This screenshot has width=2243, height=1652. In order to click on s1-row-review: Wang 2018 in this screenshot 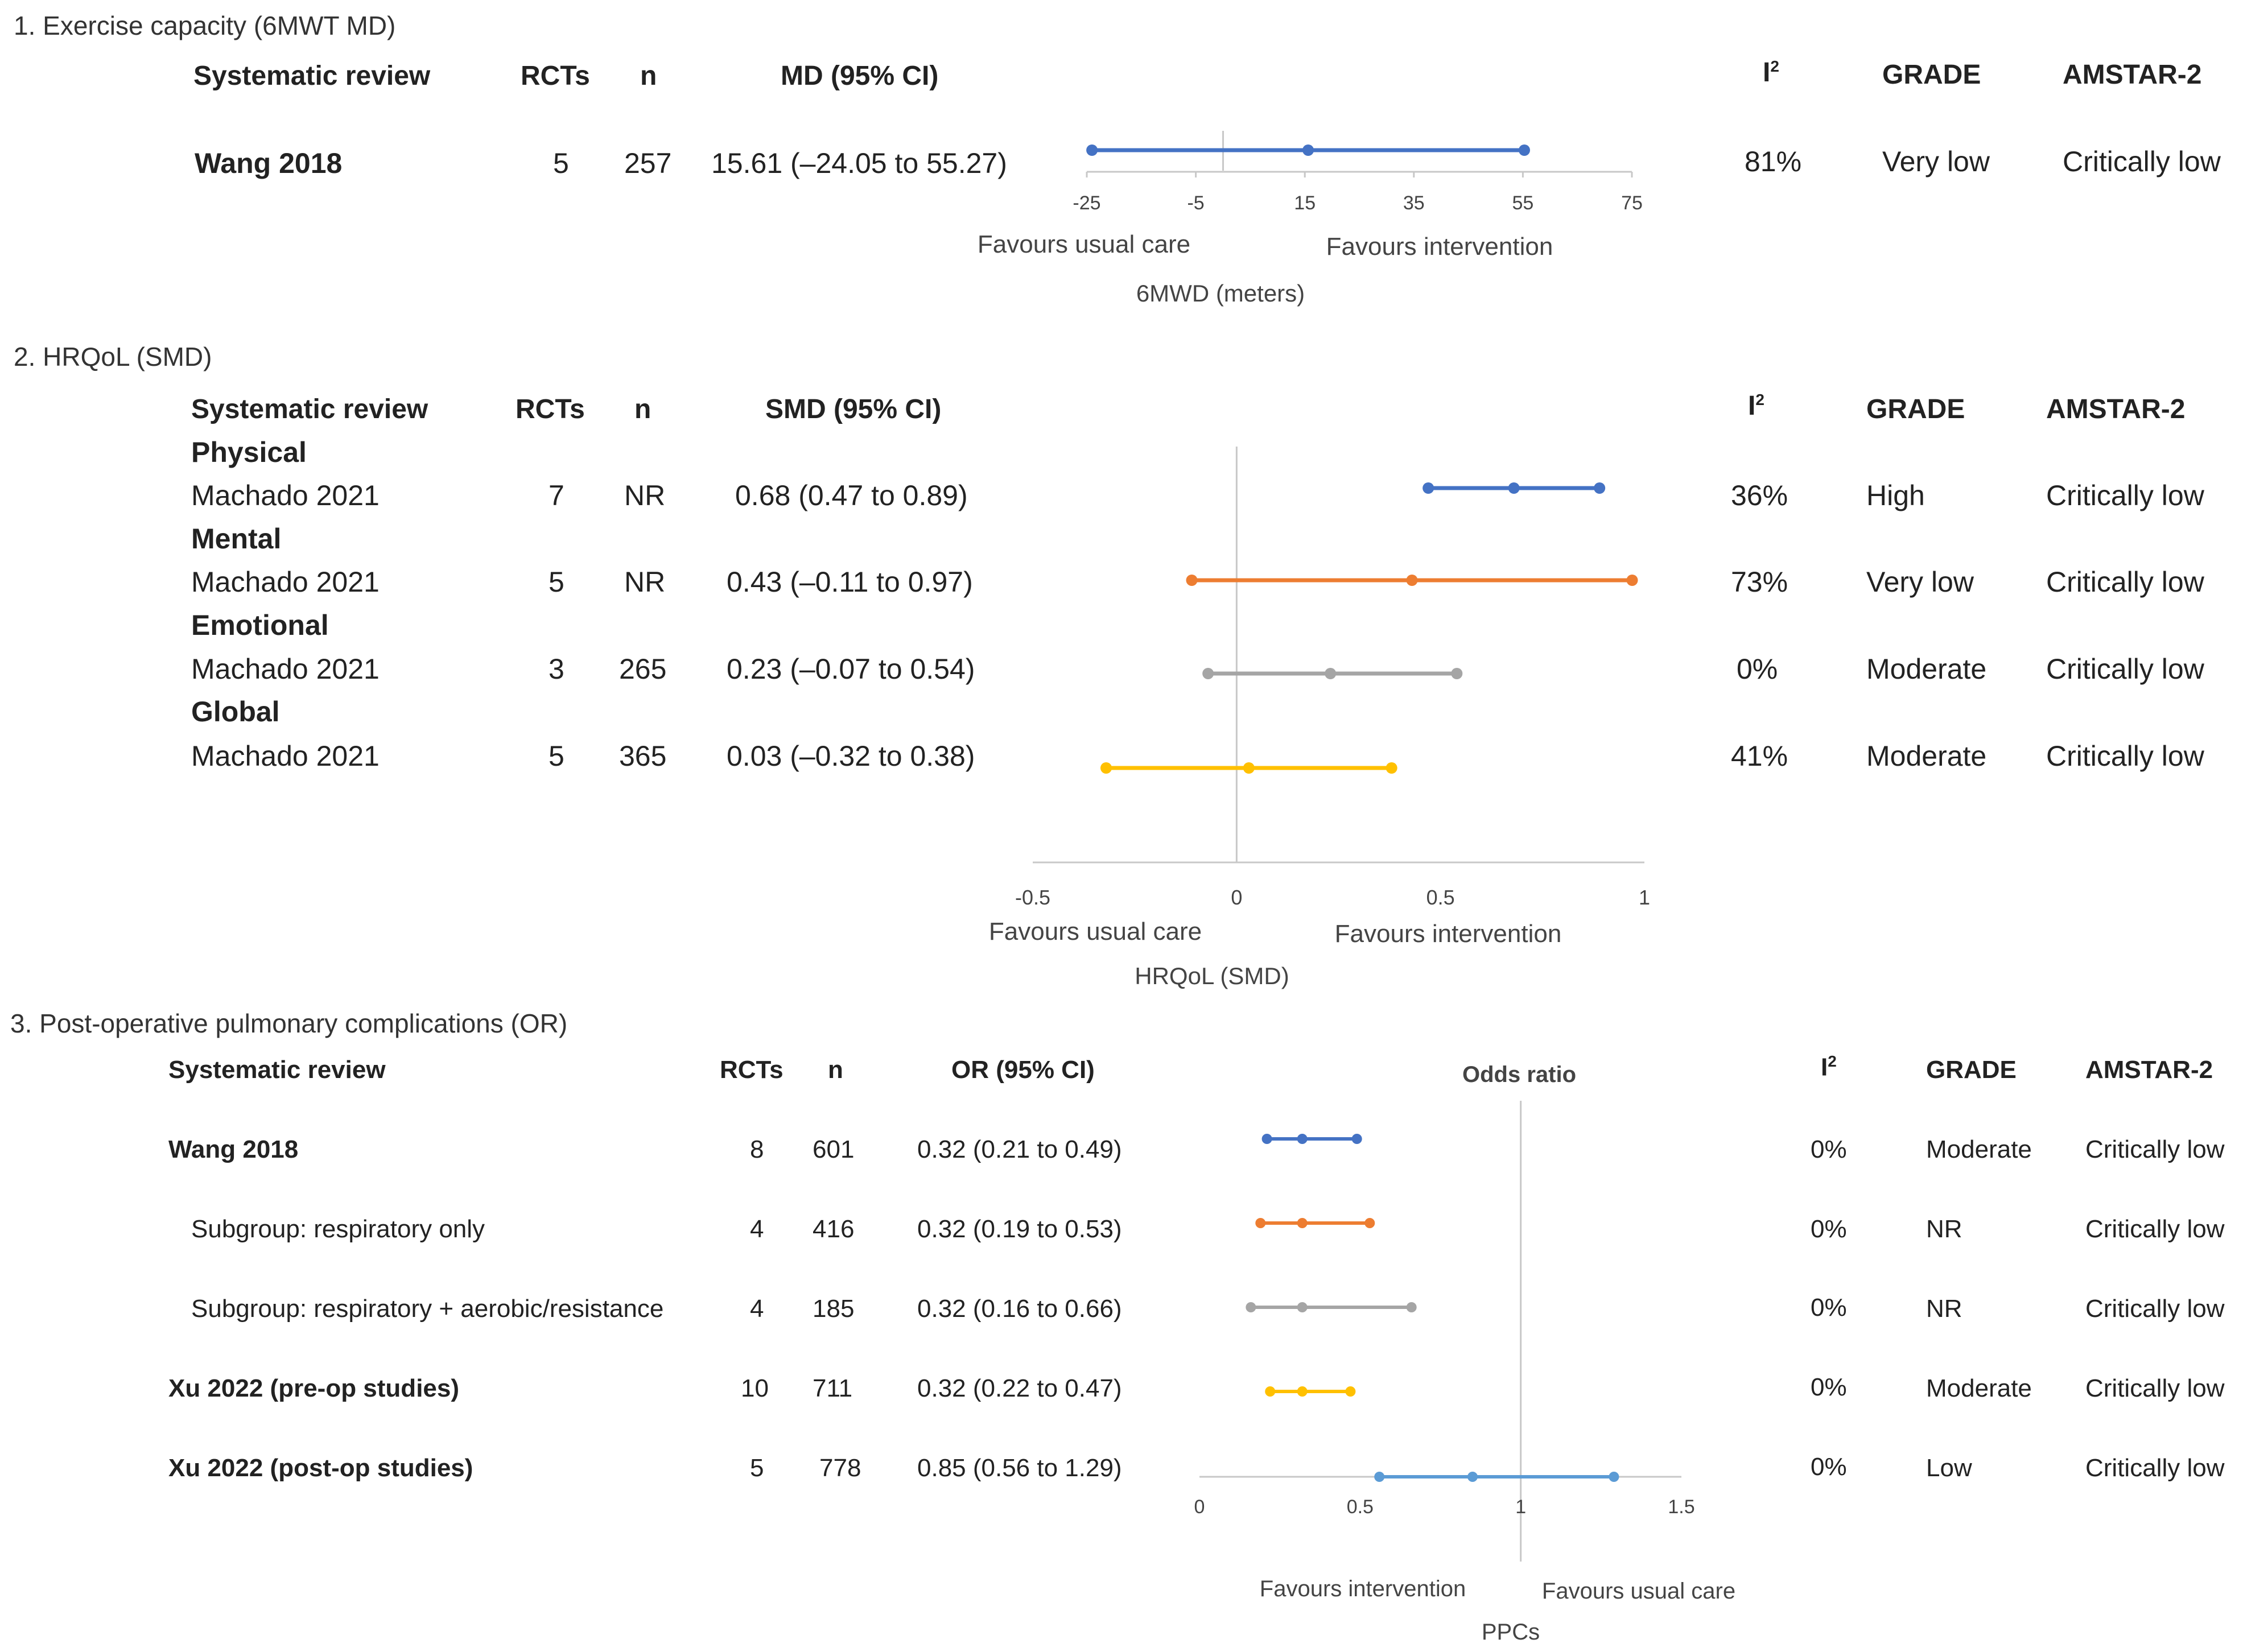, I will do `click(269, 163)`.